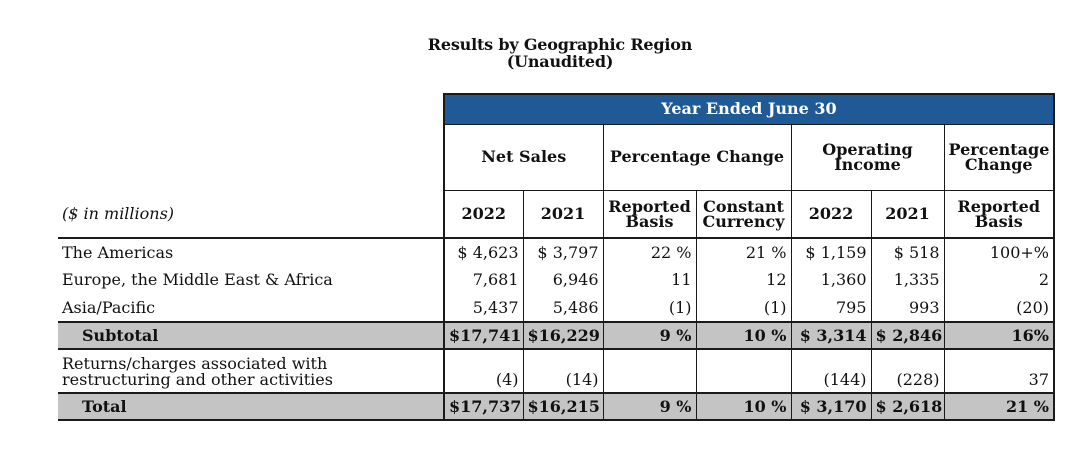 This screenshot has width=1080, height=472. I want to click on table-cell: 795, so click(831, 308).